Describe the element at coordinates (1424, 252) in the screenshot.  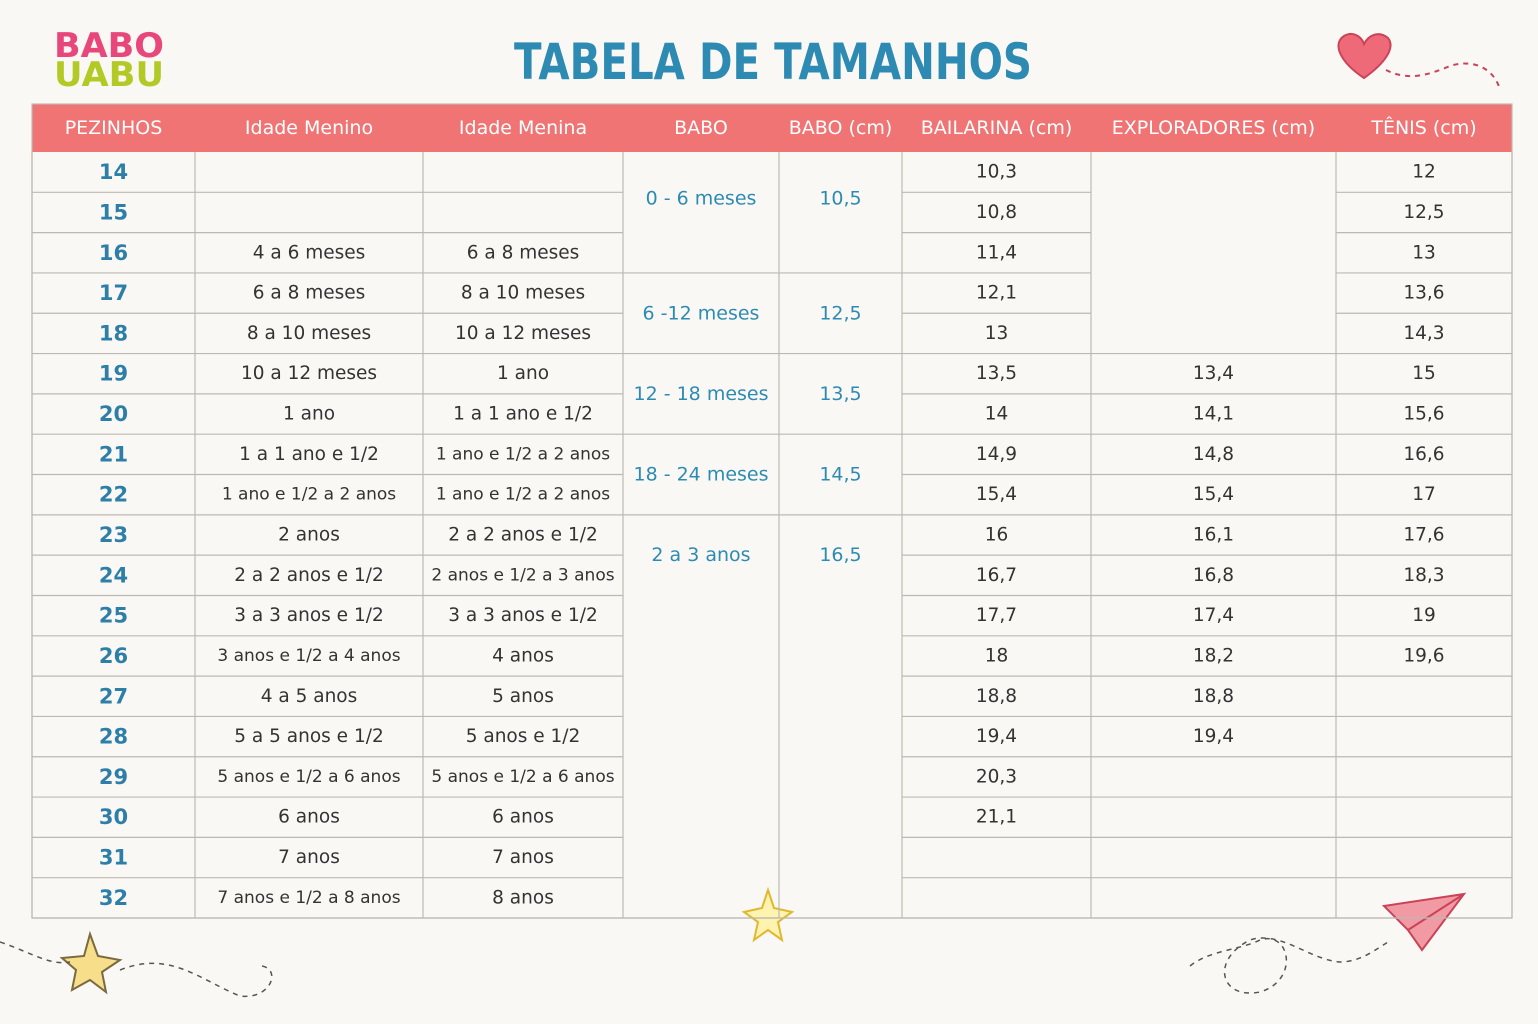
I see `table-cell: 13` at that location.